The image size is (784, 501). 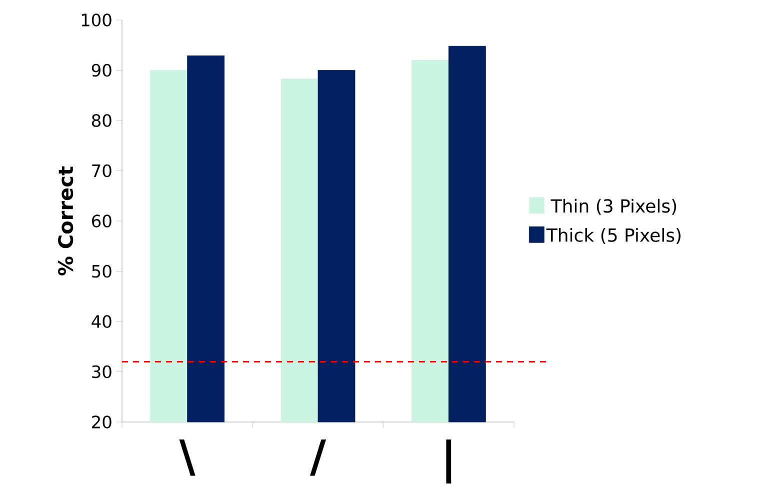 I want to click on legend-label: Thin (3 Pixels), so click(x=613, y=206).